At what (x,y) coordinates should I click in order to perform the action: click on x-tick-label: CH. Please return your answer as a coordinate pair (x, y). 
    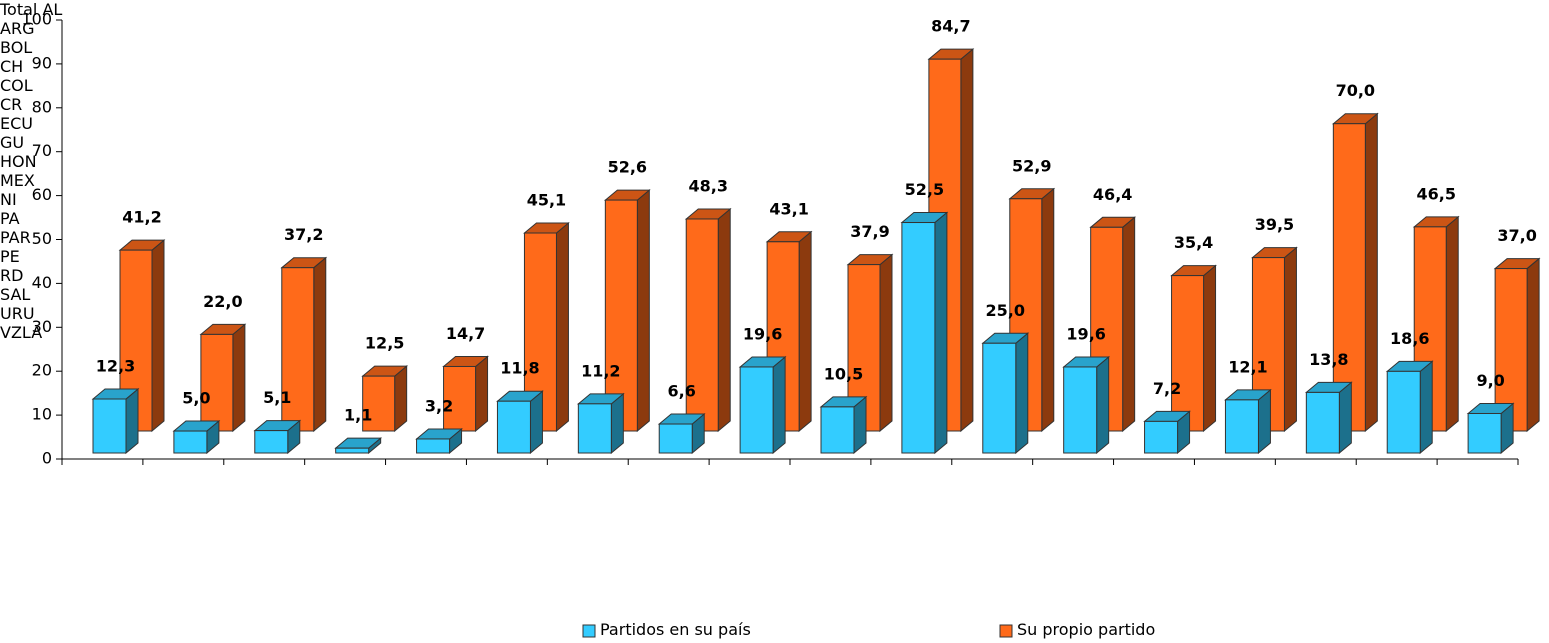
    Looking at the image, I should click on (12, 66).